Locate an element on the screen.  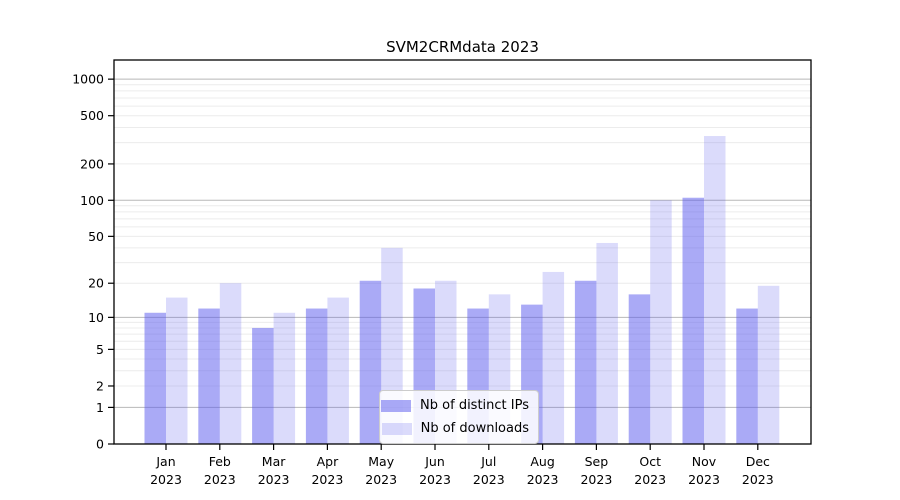
x-axis-tick-label-year-jun: 2023 is located at coordinates (435, 479).